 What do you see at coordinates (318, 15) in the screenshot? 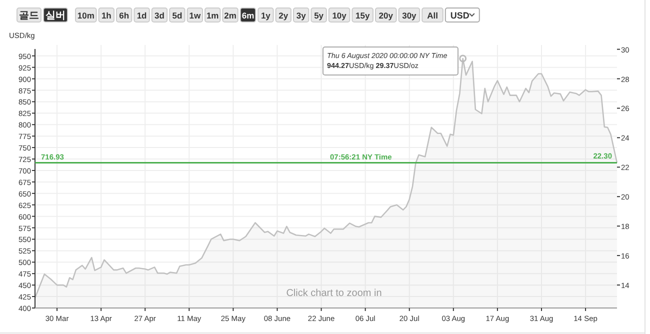
I see `button: 5y` at bounding box center [318, 15].